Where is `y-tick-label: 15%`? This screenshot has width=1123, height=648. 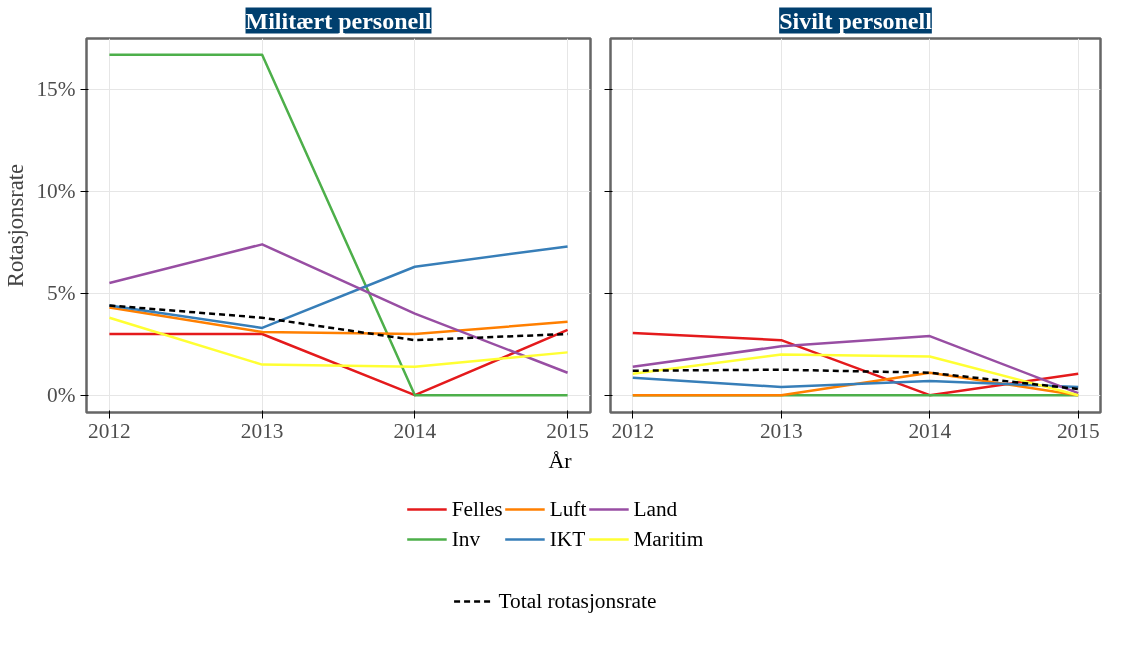 y-tick-label: 15% is located at coordinates (56, 89).